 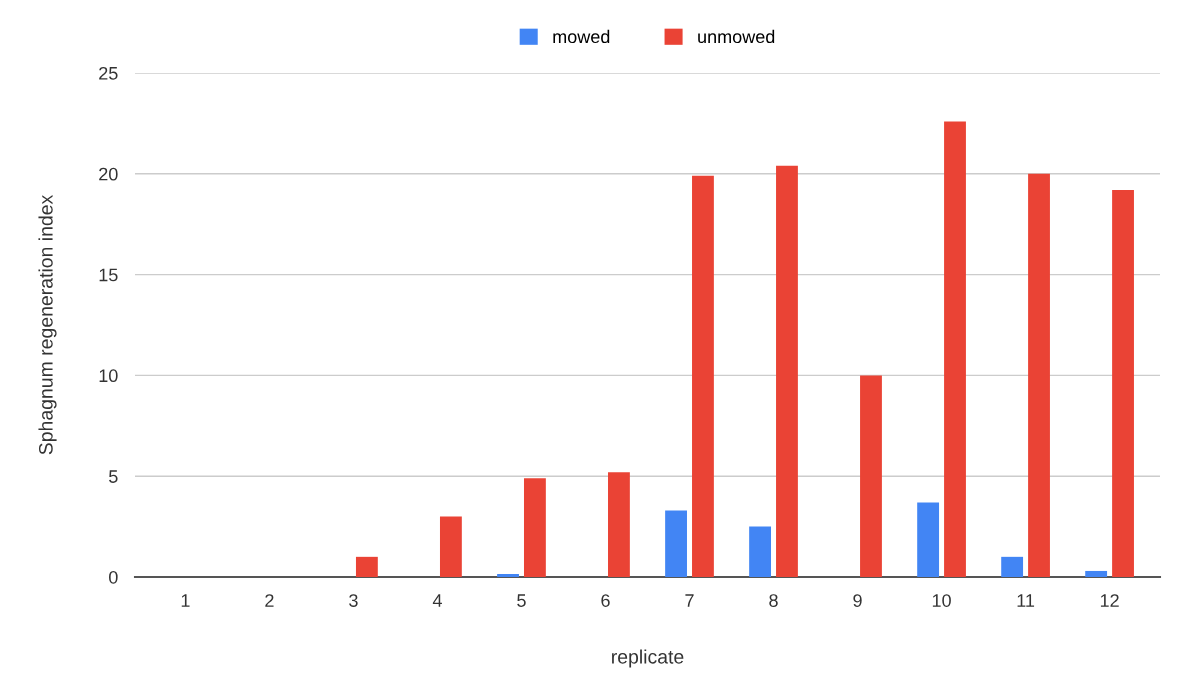 What do you see at coordinates (269, 600) in the screenshot?
I see `x-tick-label: 2` at bounding box center [269, 600].